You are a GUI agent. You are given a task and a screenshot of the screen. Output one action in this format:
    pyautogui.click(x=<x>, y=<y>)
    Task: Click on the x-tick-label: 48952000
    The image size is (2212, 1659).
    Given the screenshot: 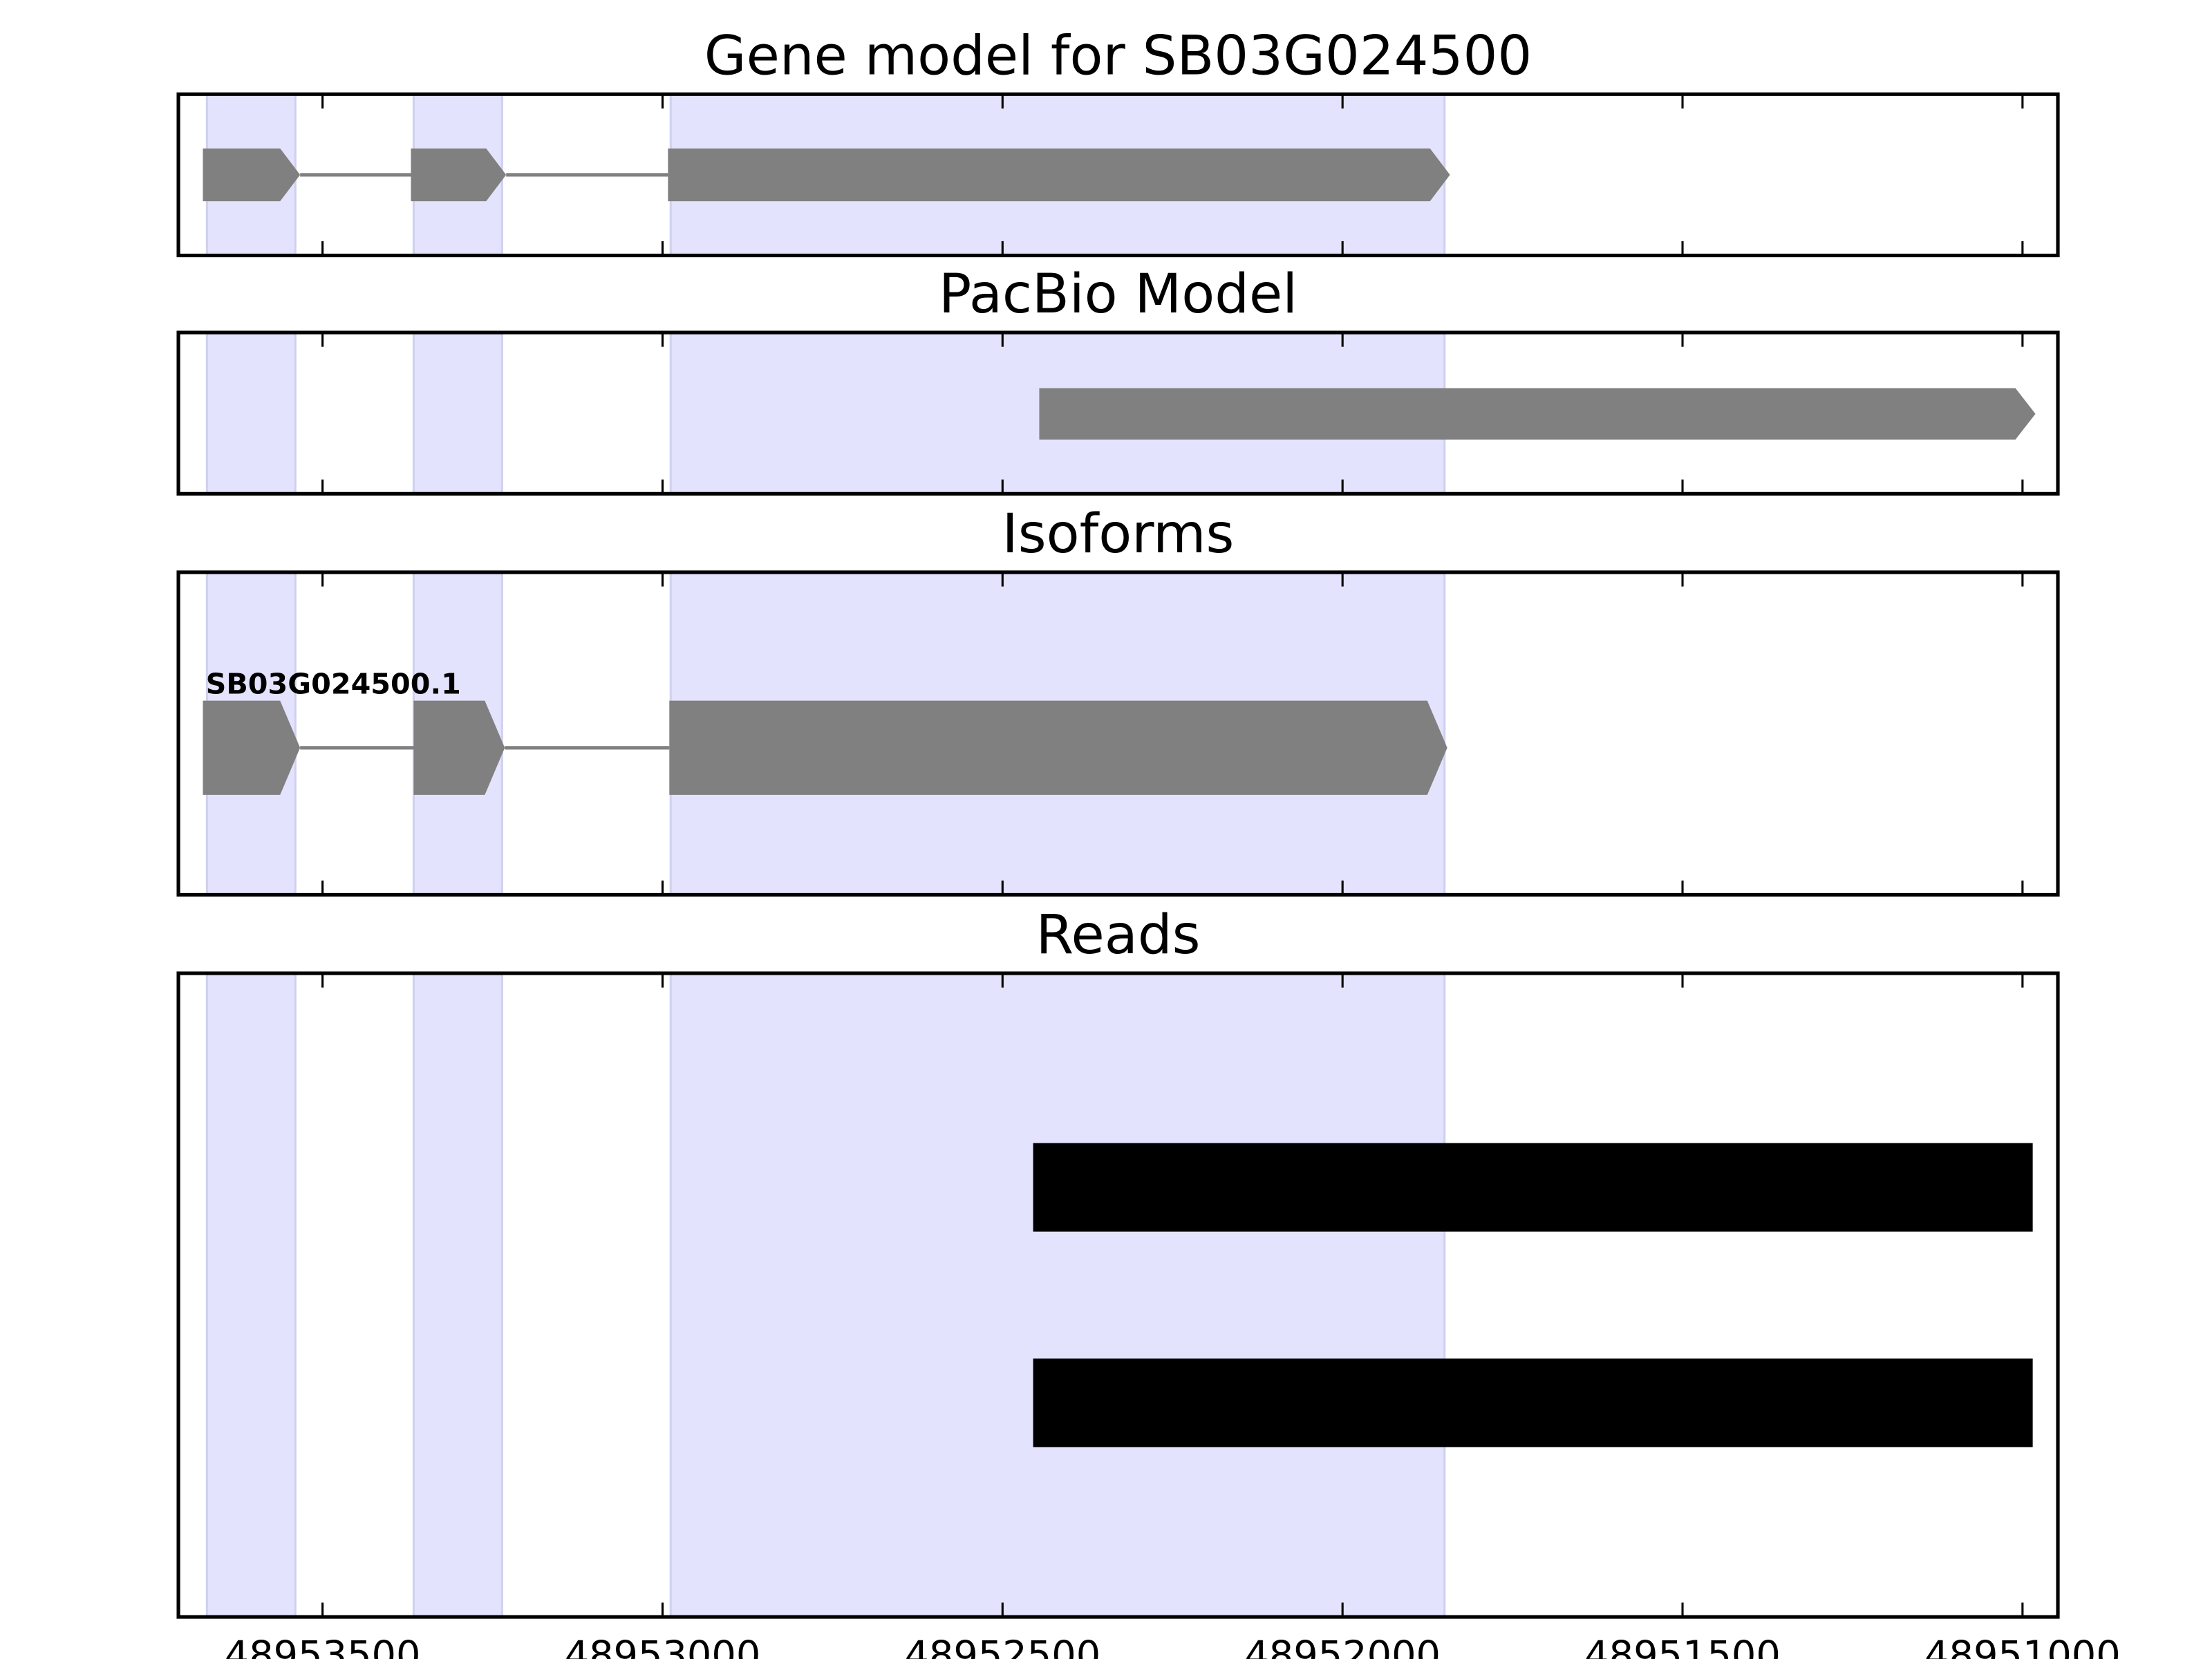 What is the action you would take?
    pyautogui.click(x=1342, y=1646)
    